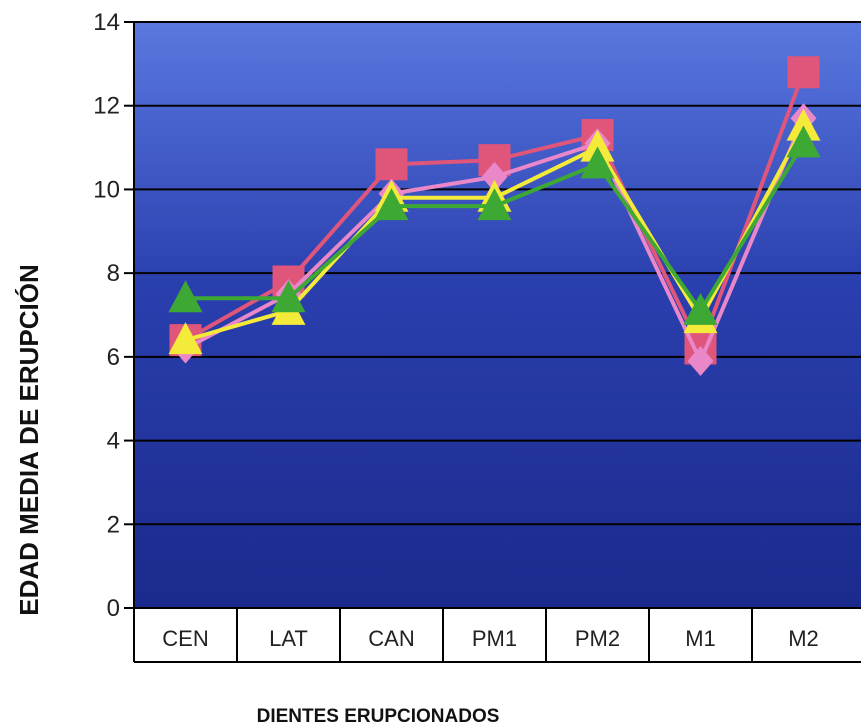 The width and height of the screenshot is (861, 726). What do you see at coordinates (29, 440) in the screenshot?
I see `y-axis-title: EDAD MEDIA DE ERUPCIÓN` at bounding box center [29, 440].